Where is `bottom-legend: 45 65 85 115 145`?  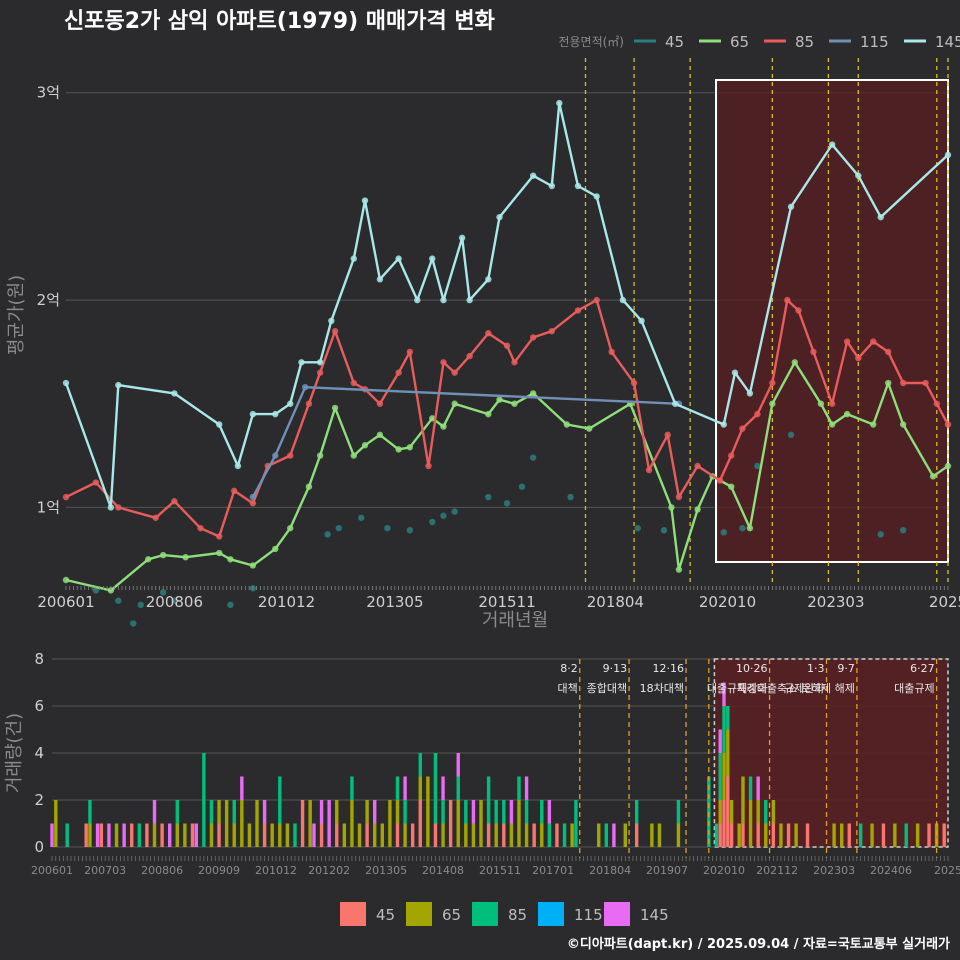 bottom-legend: 45 65 85 115 145 is located at coordinates (504, 914).